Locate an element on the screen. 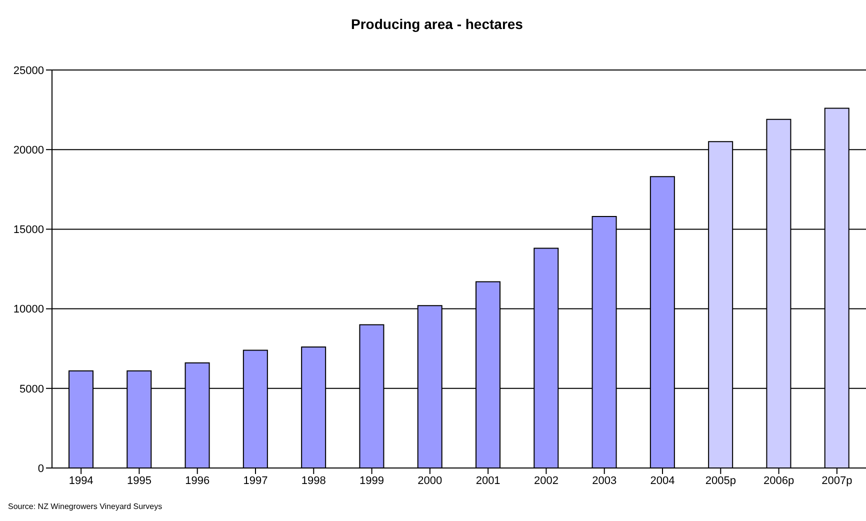  x-tick-label: 2006p is located at coordinates (778, 480).